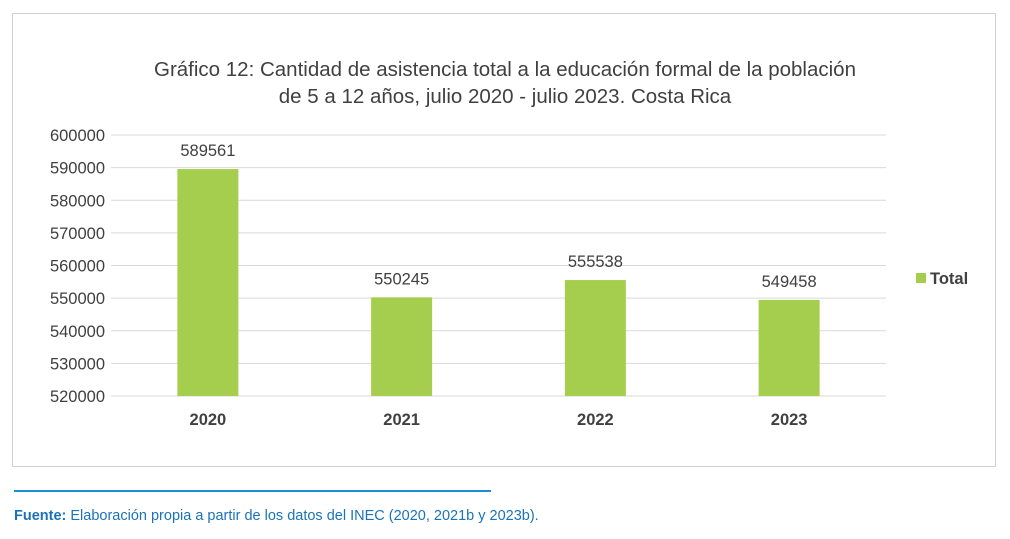 The width and height of the screenshot is (1010, 539). What do you see at coordinates (77, 201) in the screenshot?
I see `y-tick-label: 580000` at bounding box center [77, 201].